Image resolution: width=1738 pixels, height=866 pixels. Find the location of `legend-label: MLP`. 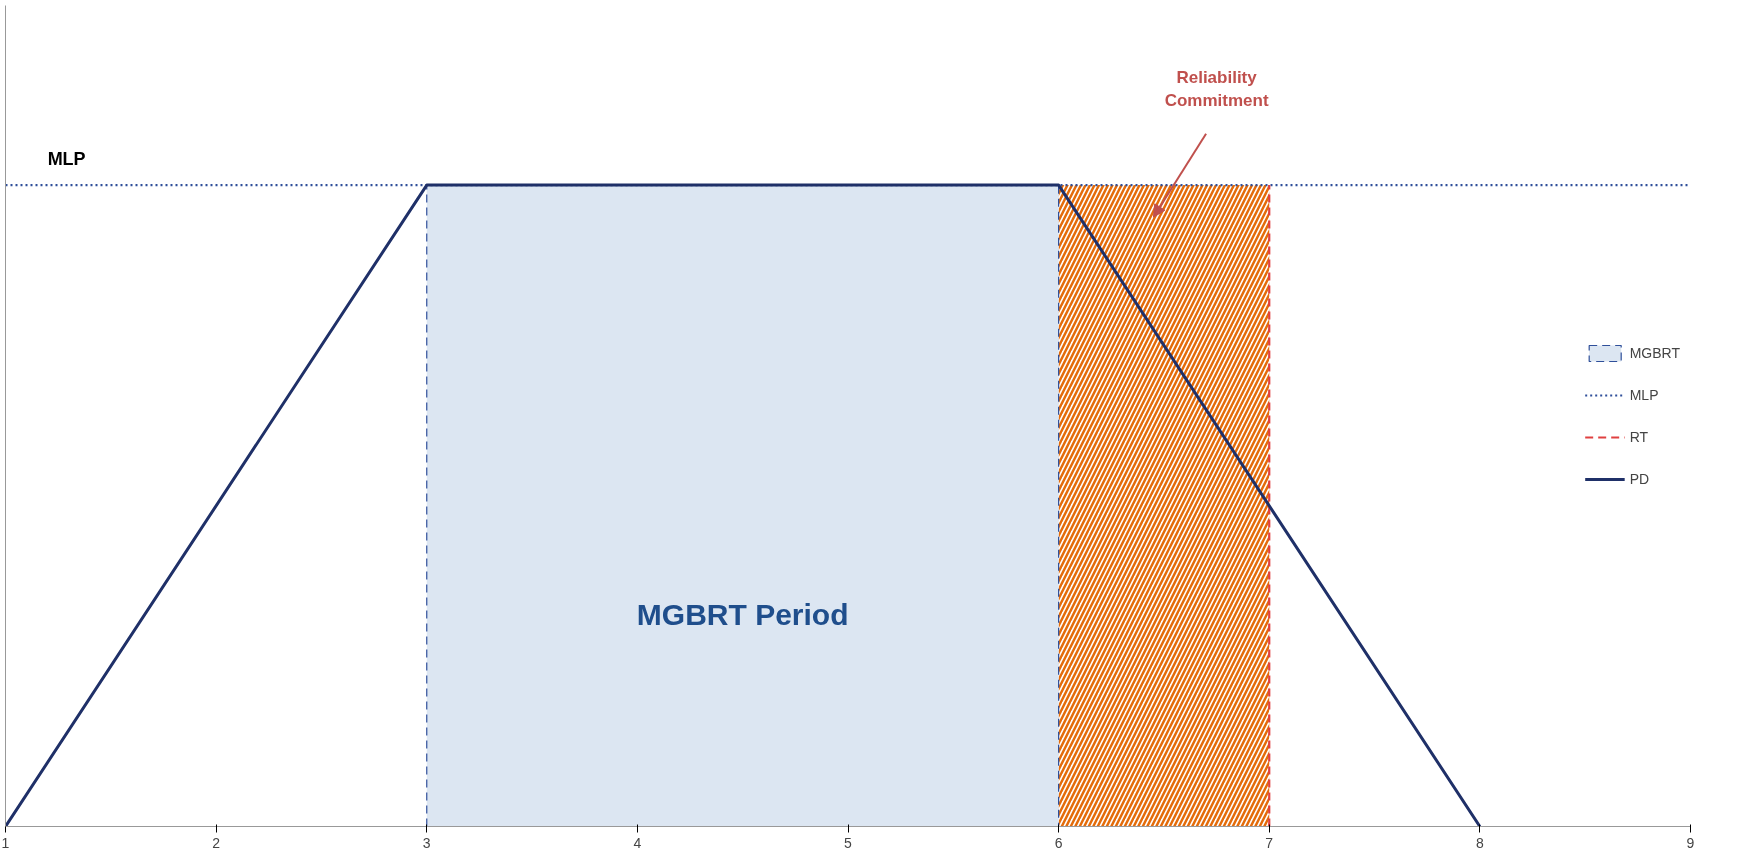

legend-label: MLP is located at coordinates (1644, 394).